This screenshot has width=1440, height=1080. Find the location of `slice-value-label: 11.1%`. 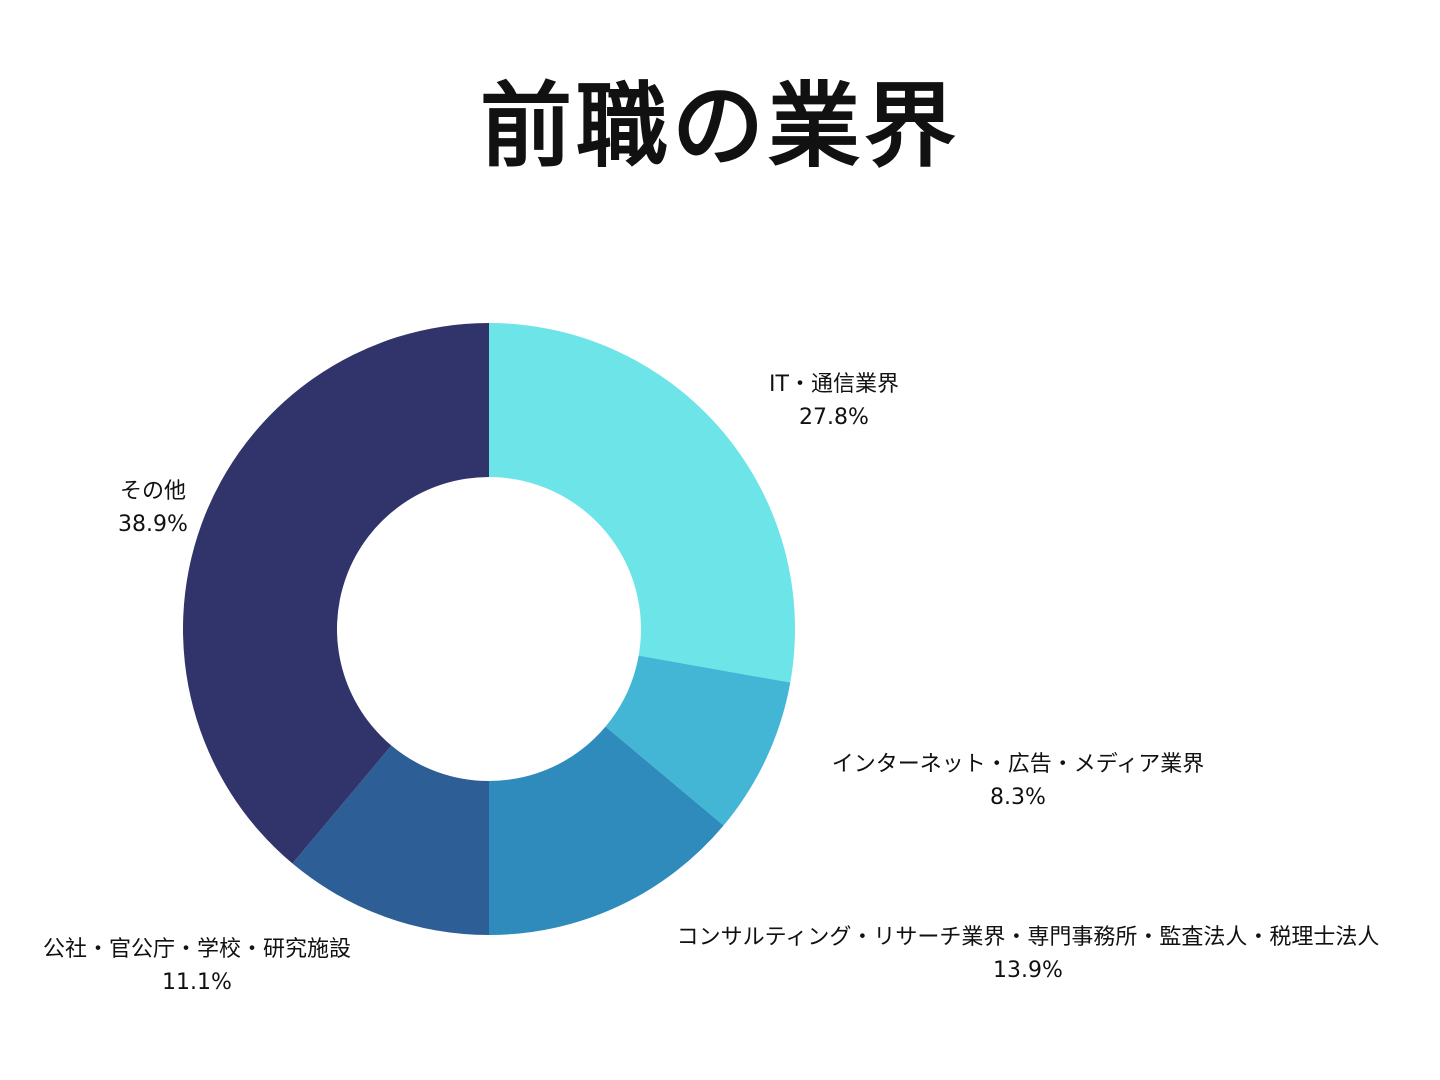

slice-value-label: 11.1% is located at coordinates (197, 982).